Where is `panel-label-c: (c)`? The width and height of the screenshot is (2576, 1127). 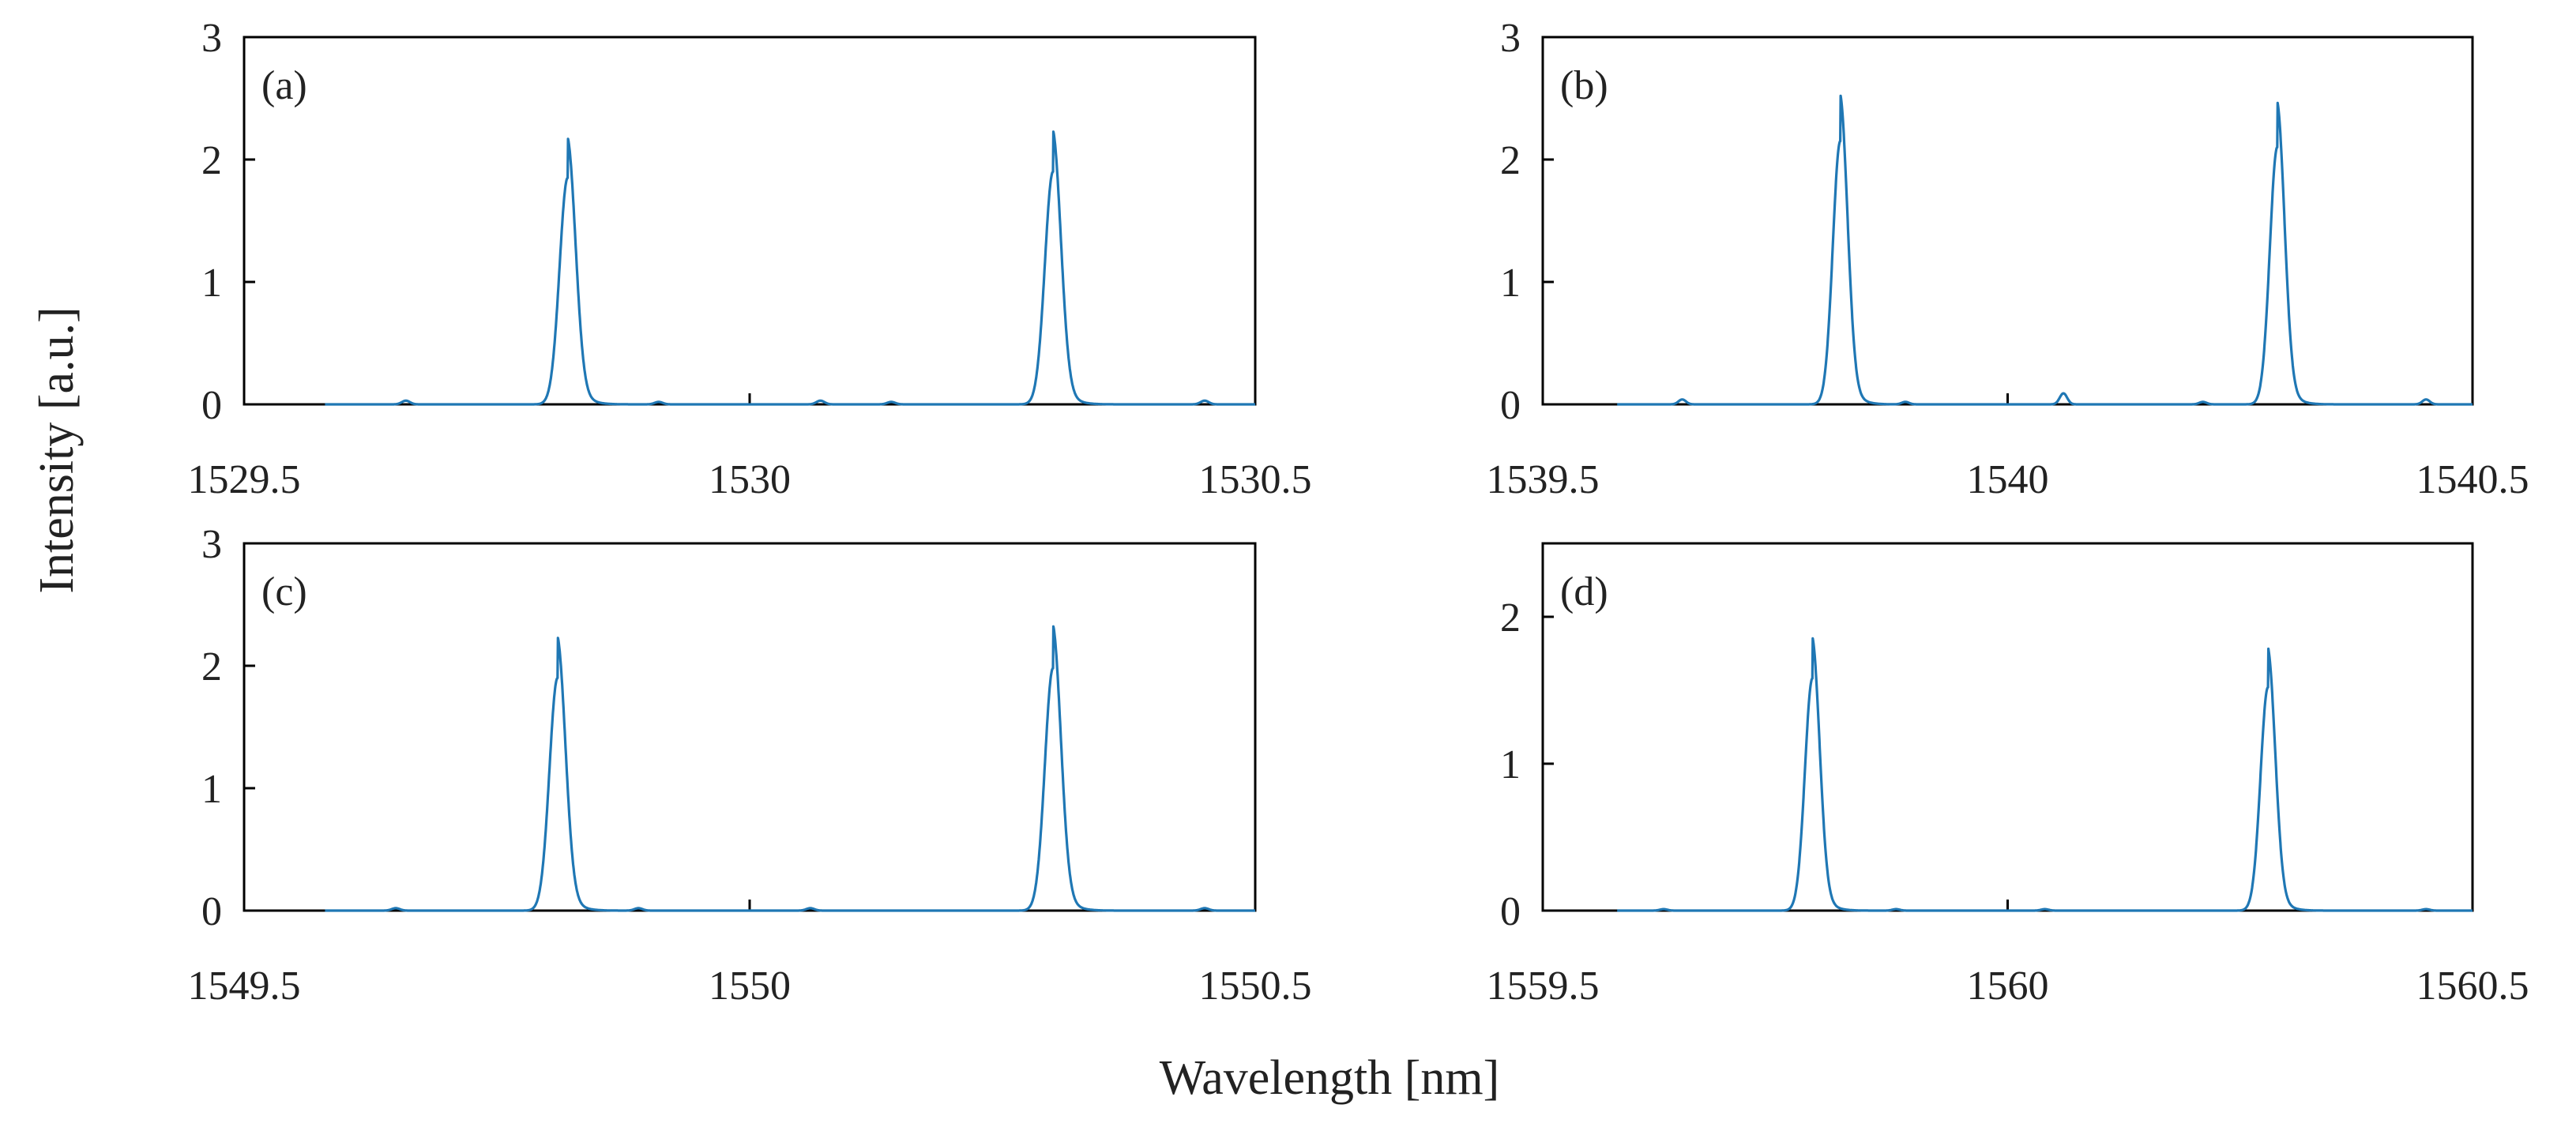
panel-label-c: (c) is located at coordinates (284, 591).